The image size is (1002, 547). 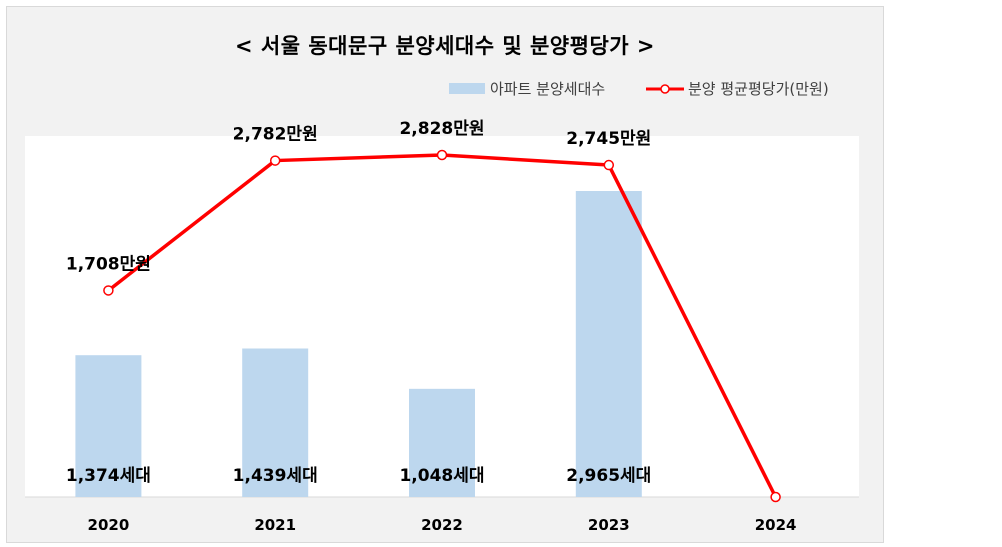 What do you see at coordinates (442, 155) in the screenshot?
I see `line-point-2022` at bounding box center [442, 155].